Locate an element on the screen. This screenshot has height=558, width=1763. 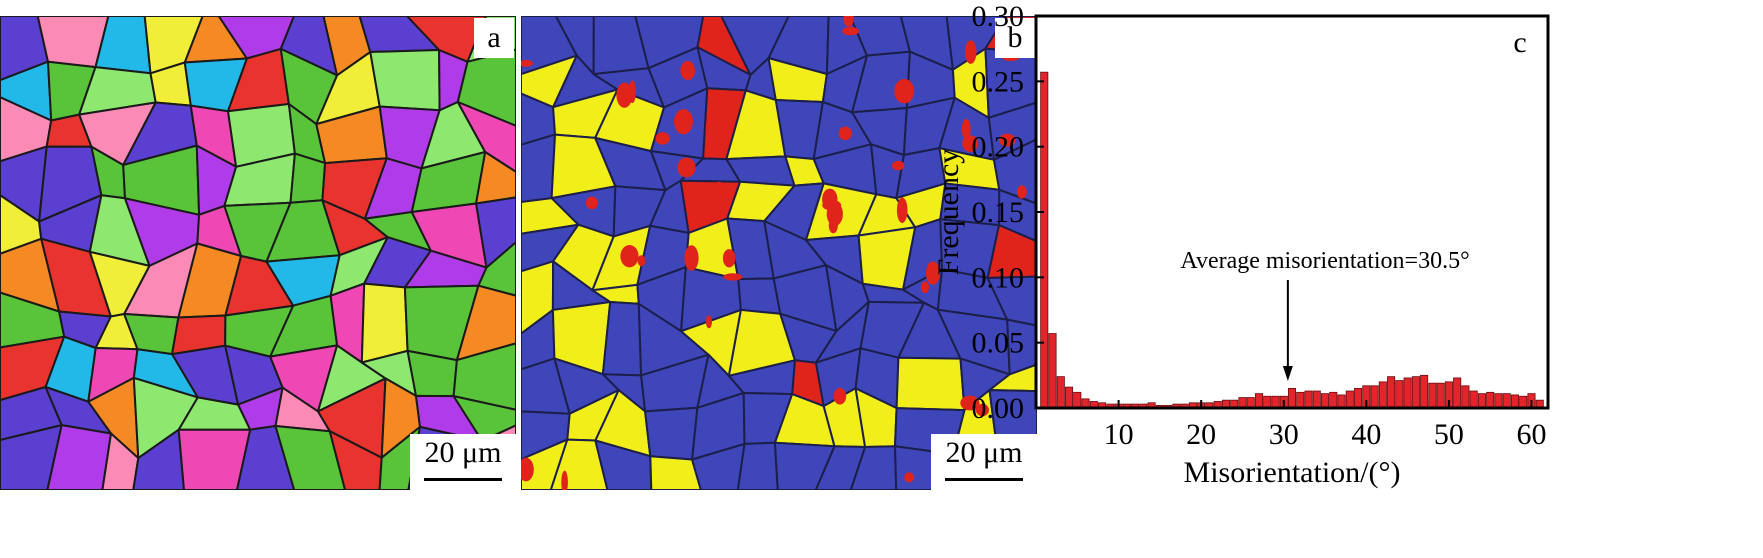
x-tick-label: 30 is located at coordinates (1284, 434).